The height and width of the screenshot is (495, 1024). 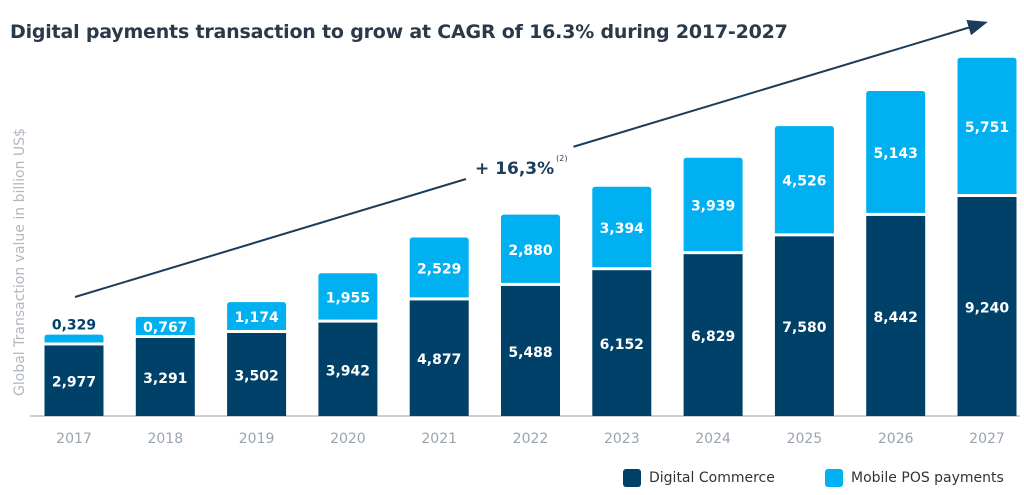 What do you see at coordinates (896, 439) in the screenshot?
I see `x-tick-label: 2026` at bounding box center [896, 439].